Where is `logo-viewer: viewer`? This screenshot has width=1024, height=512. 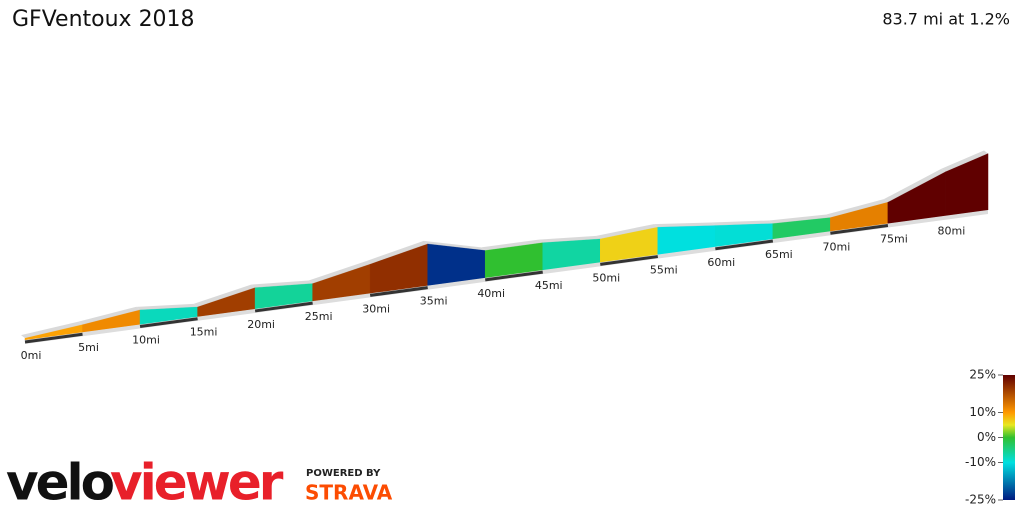
logo-viewer: viewer is located at coordinates (197, 483).